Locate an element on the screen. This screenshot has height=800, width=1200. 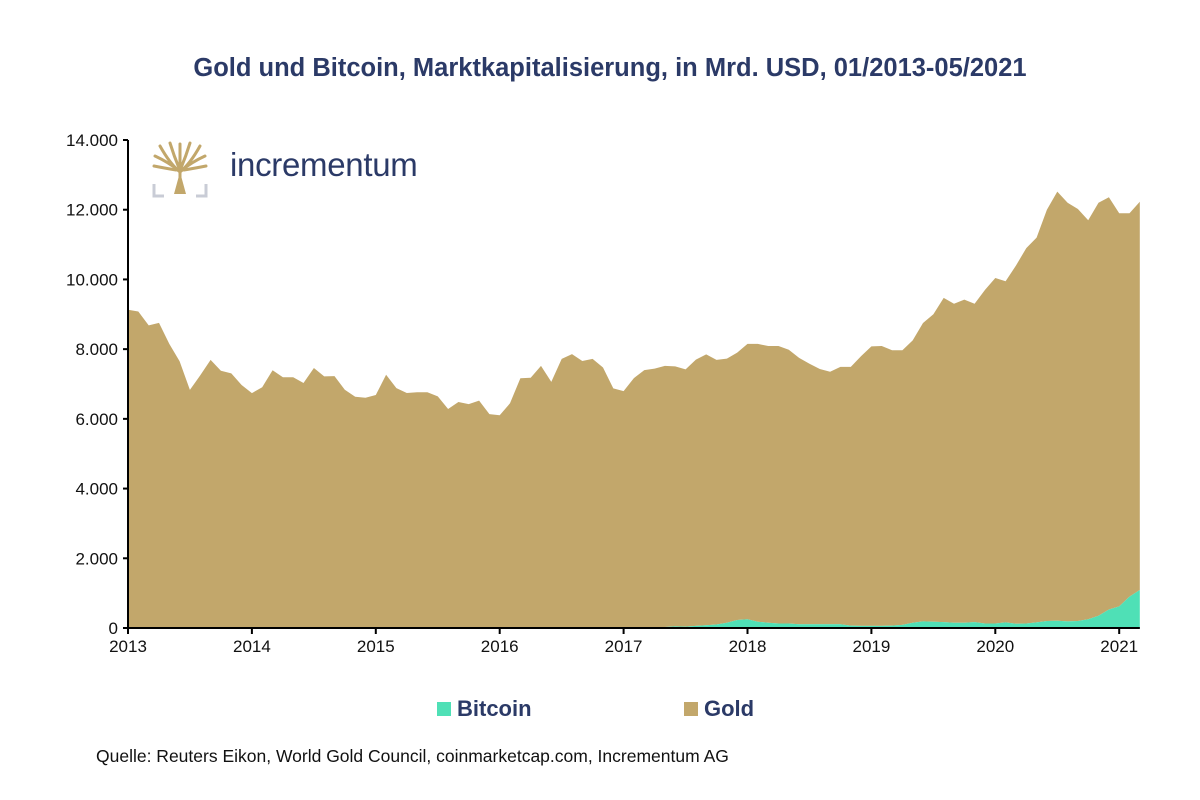
legend-item-gold: Gold is located at coordinates (719, 709).